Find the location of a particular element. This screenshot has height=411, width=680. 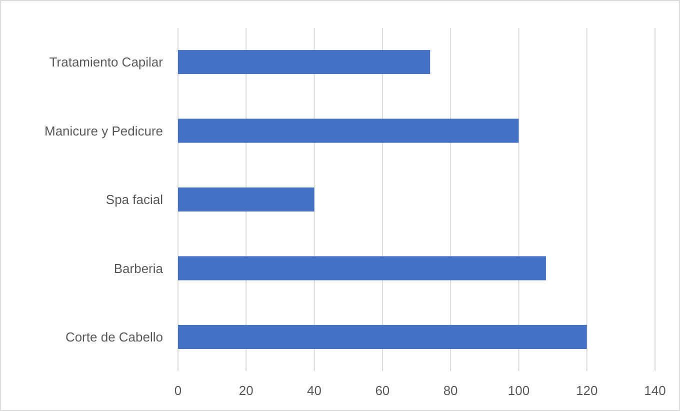

x-tick-label: 80 is located at coordinates (450, 390).